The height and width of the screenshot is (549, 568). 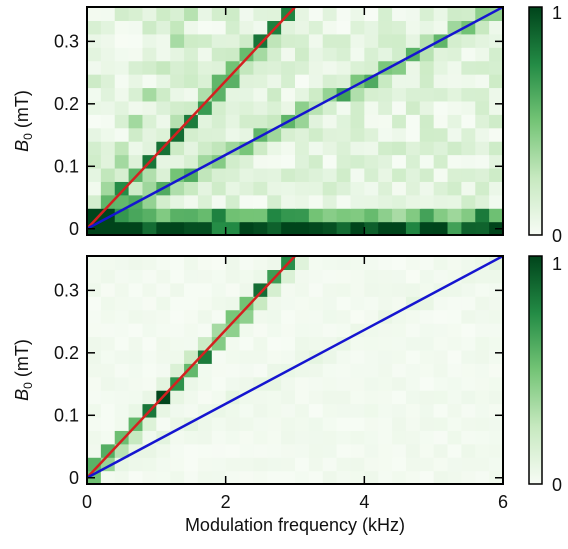 I want to click on y-tick-label: 0.3, so click(x=66, y=290).